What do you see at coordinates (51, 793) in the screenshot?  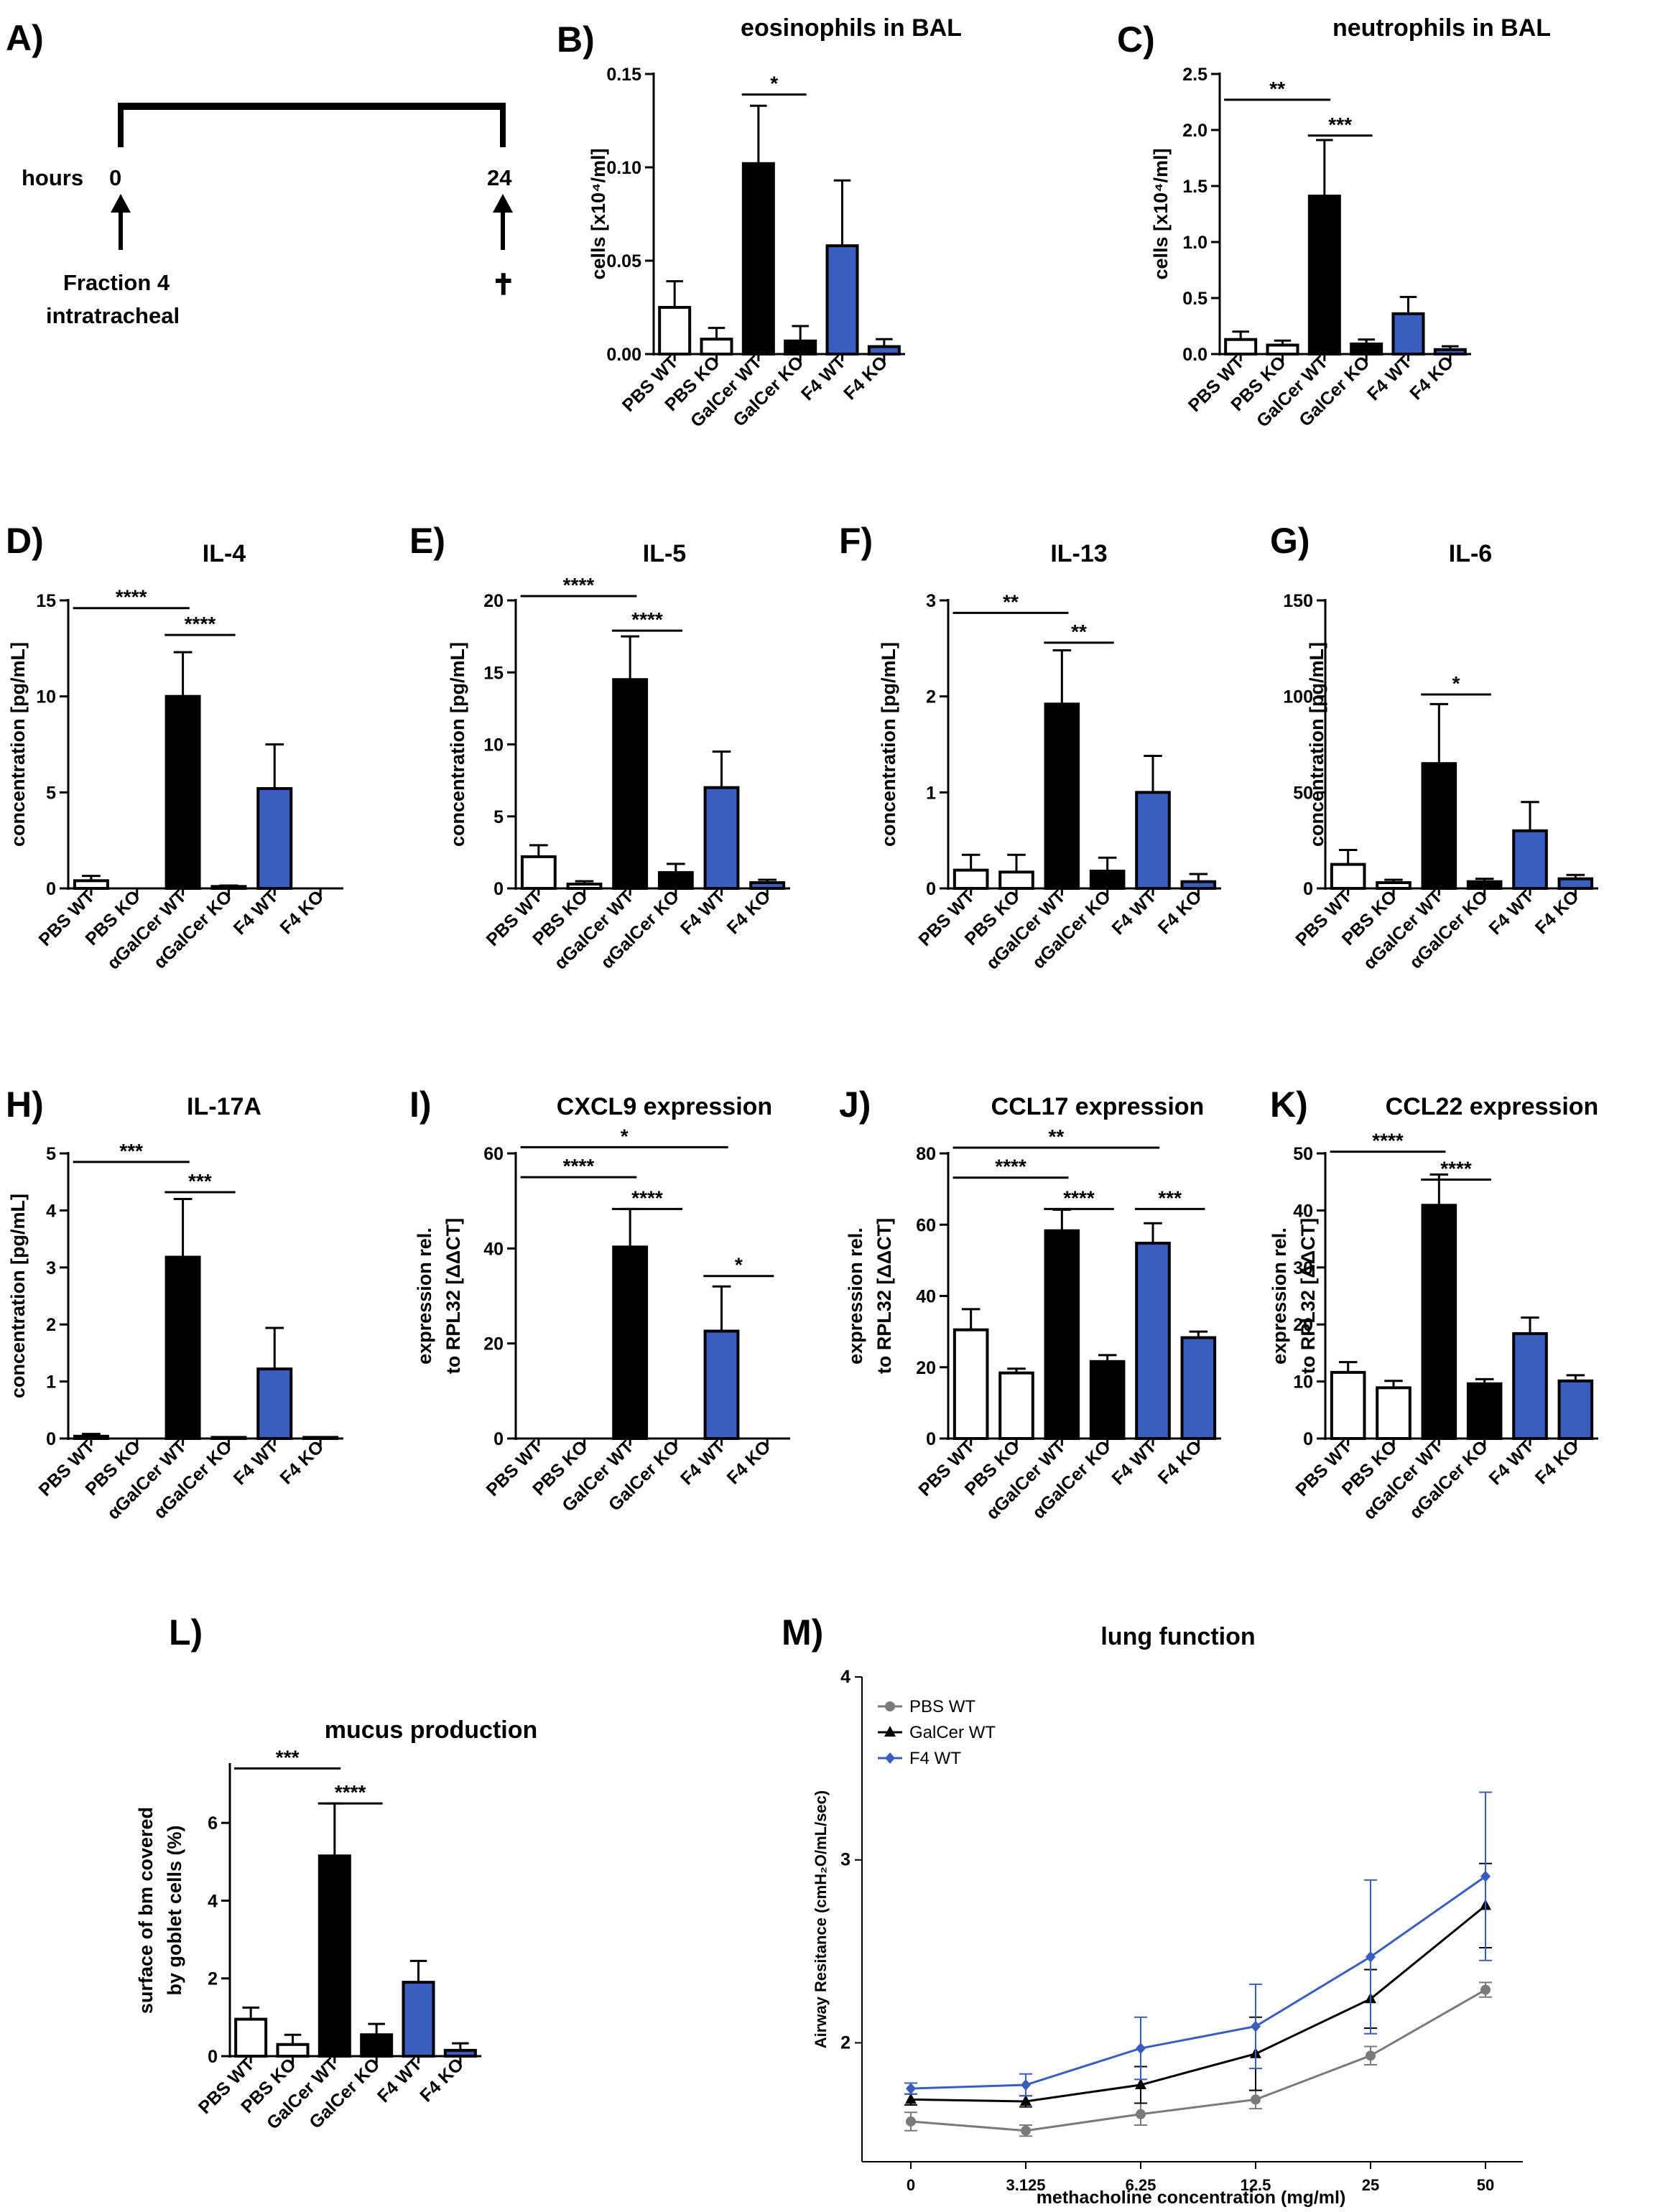 I see `y-tick-label: 5` at bounding box center [51, 793].